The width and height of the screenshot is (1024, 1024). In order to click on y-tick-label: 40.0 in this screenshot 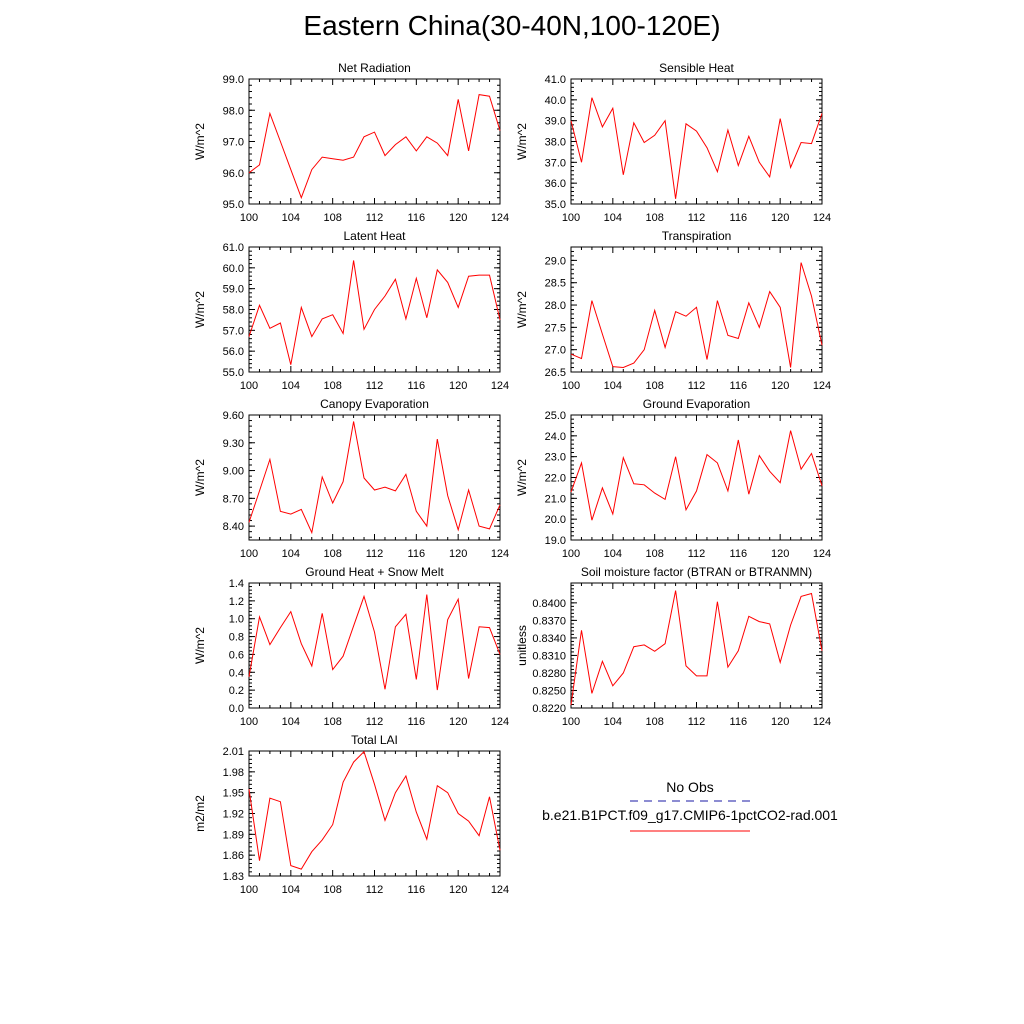, I will do `click(555, 101)`.